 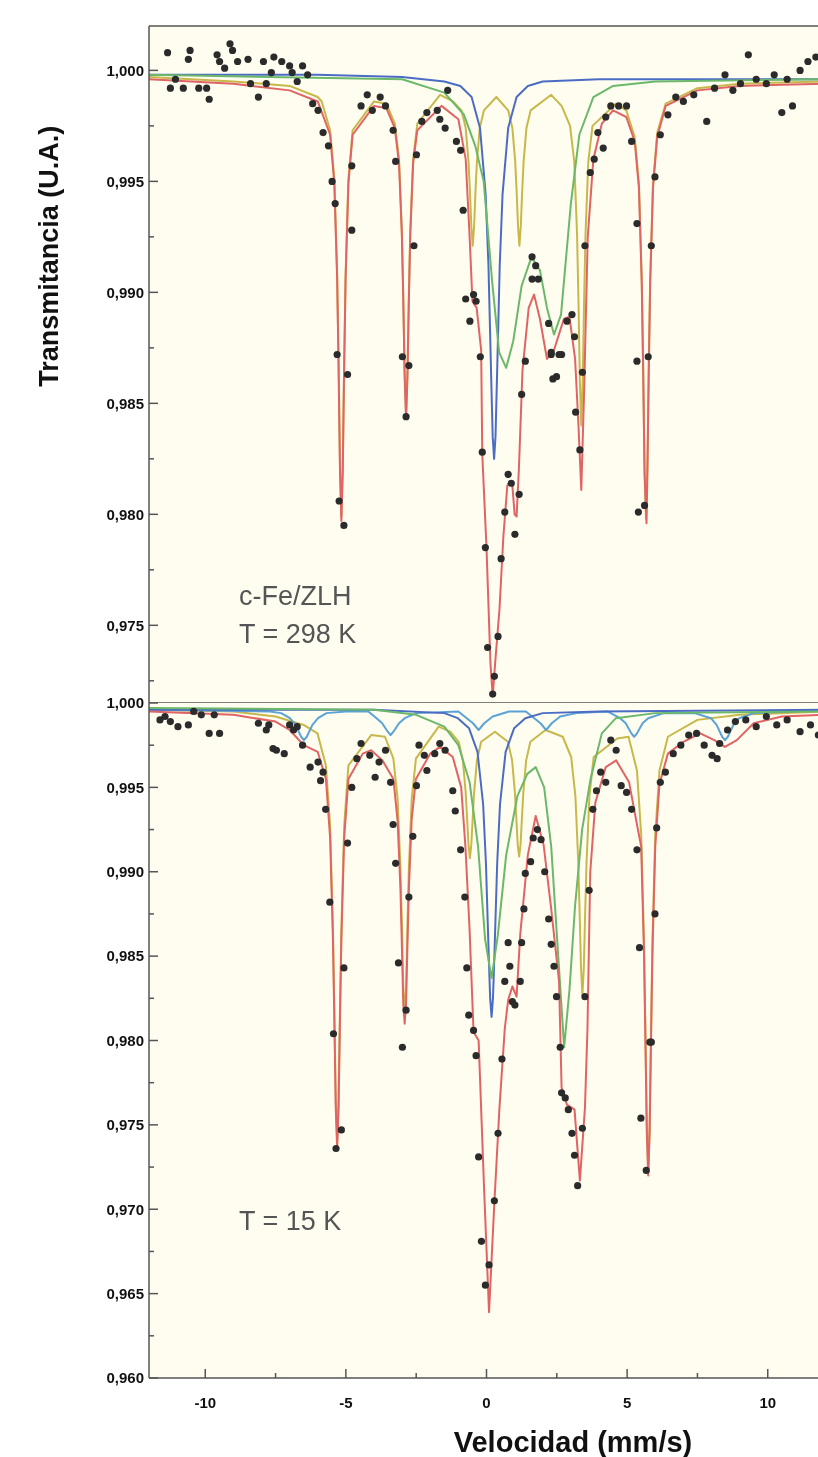 I want to click on y-axis-title: Transmitancia (U.A.), so click(x=49, y=256).